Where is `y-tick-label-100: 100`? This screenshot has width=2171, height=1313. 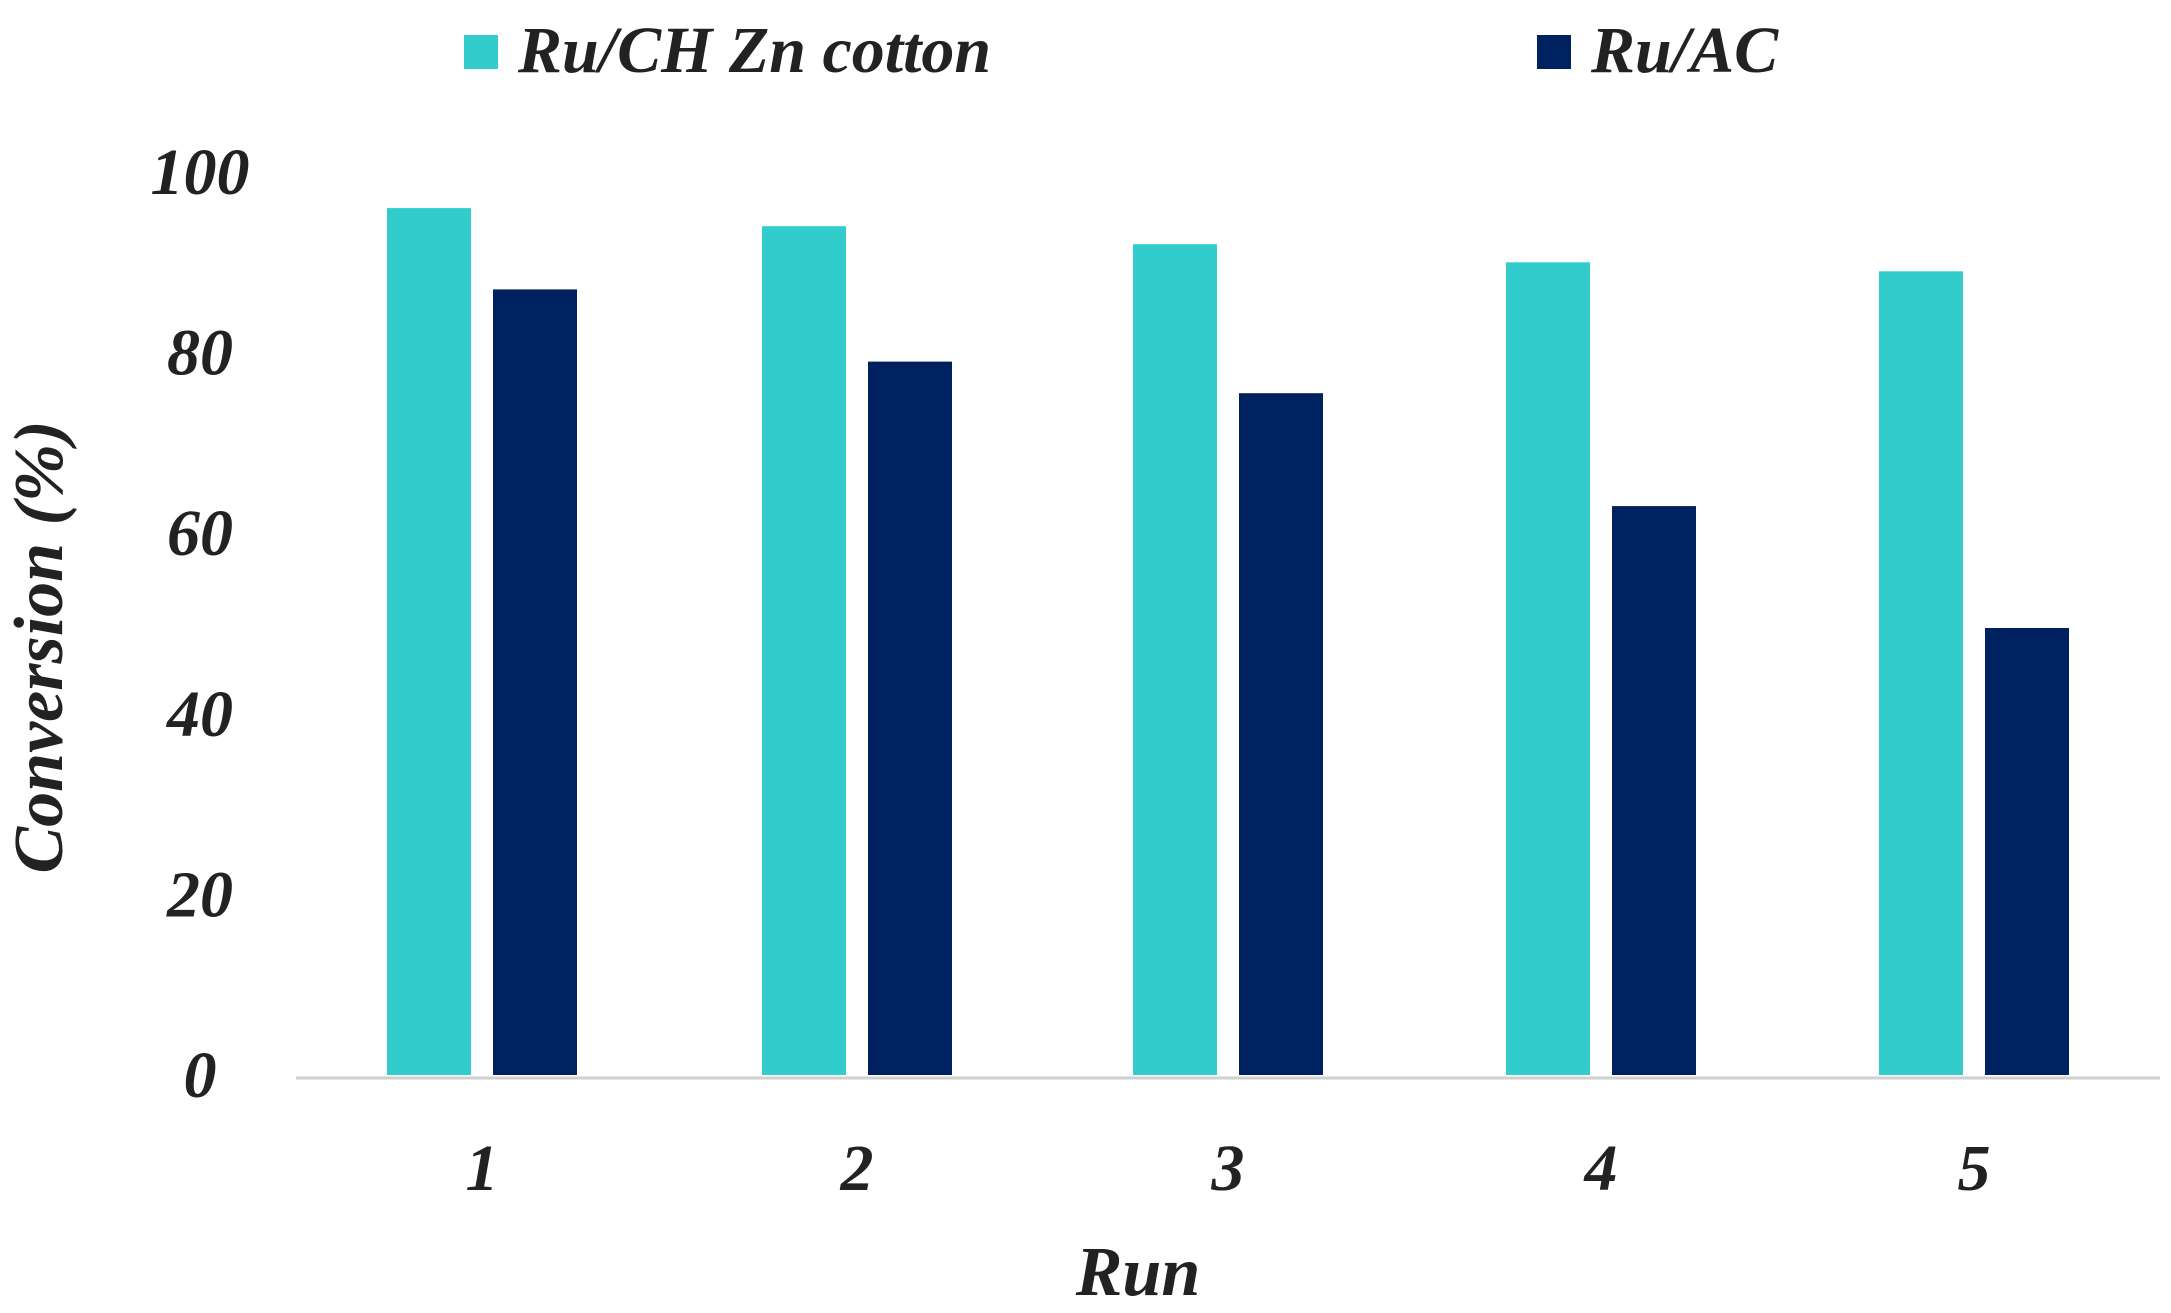 y-tick-label-100: 100 is located at coordinates (200, 172).